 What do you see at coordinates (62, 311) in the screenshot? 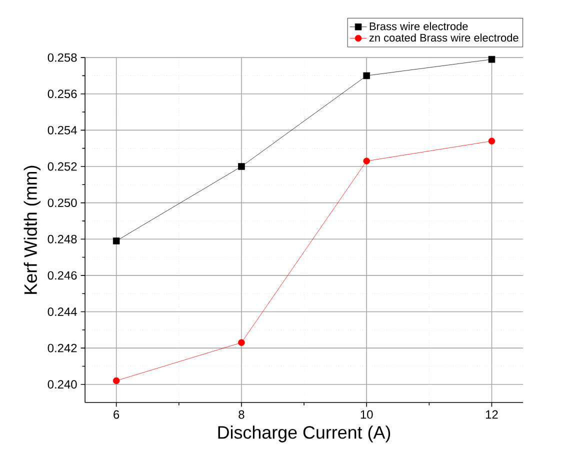
I see `y-tick-label: 0.244` at bounding box center [62, 311].